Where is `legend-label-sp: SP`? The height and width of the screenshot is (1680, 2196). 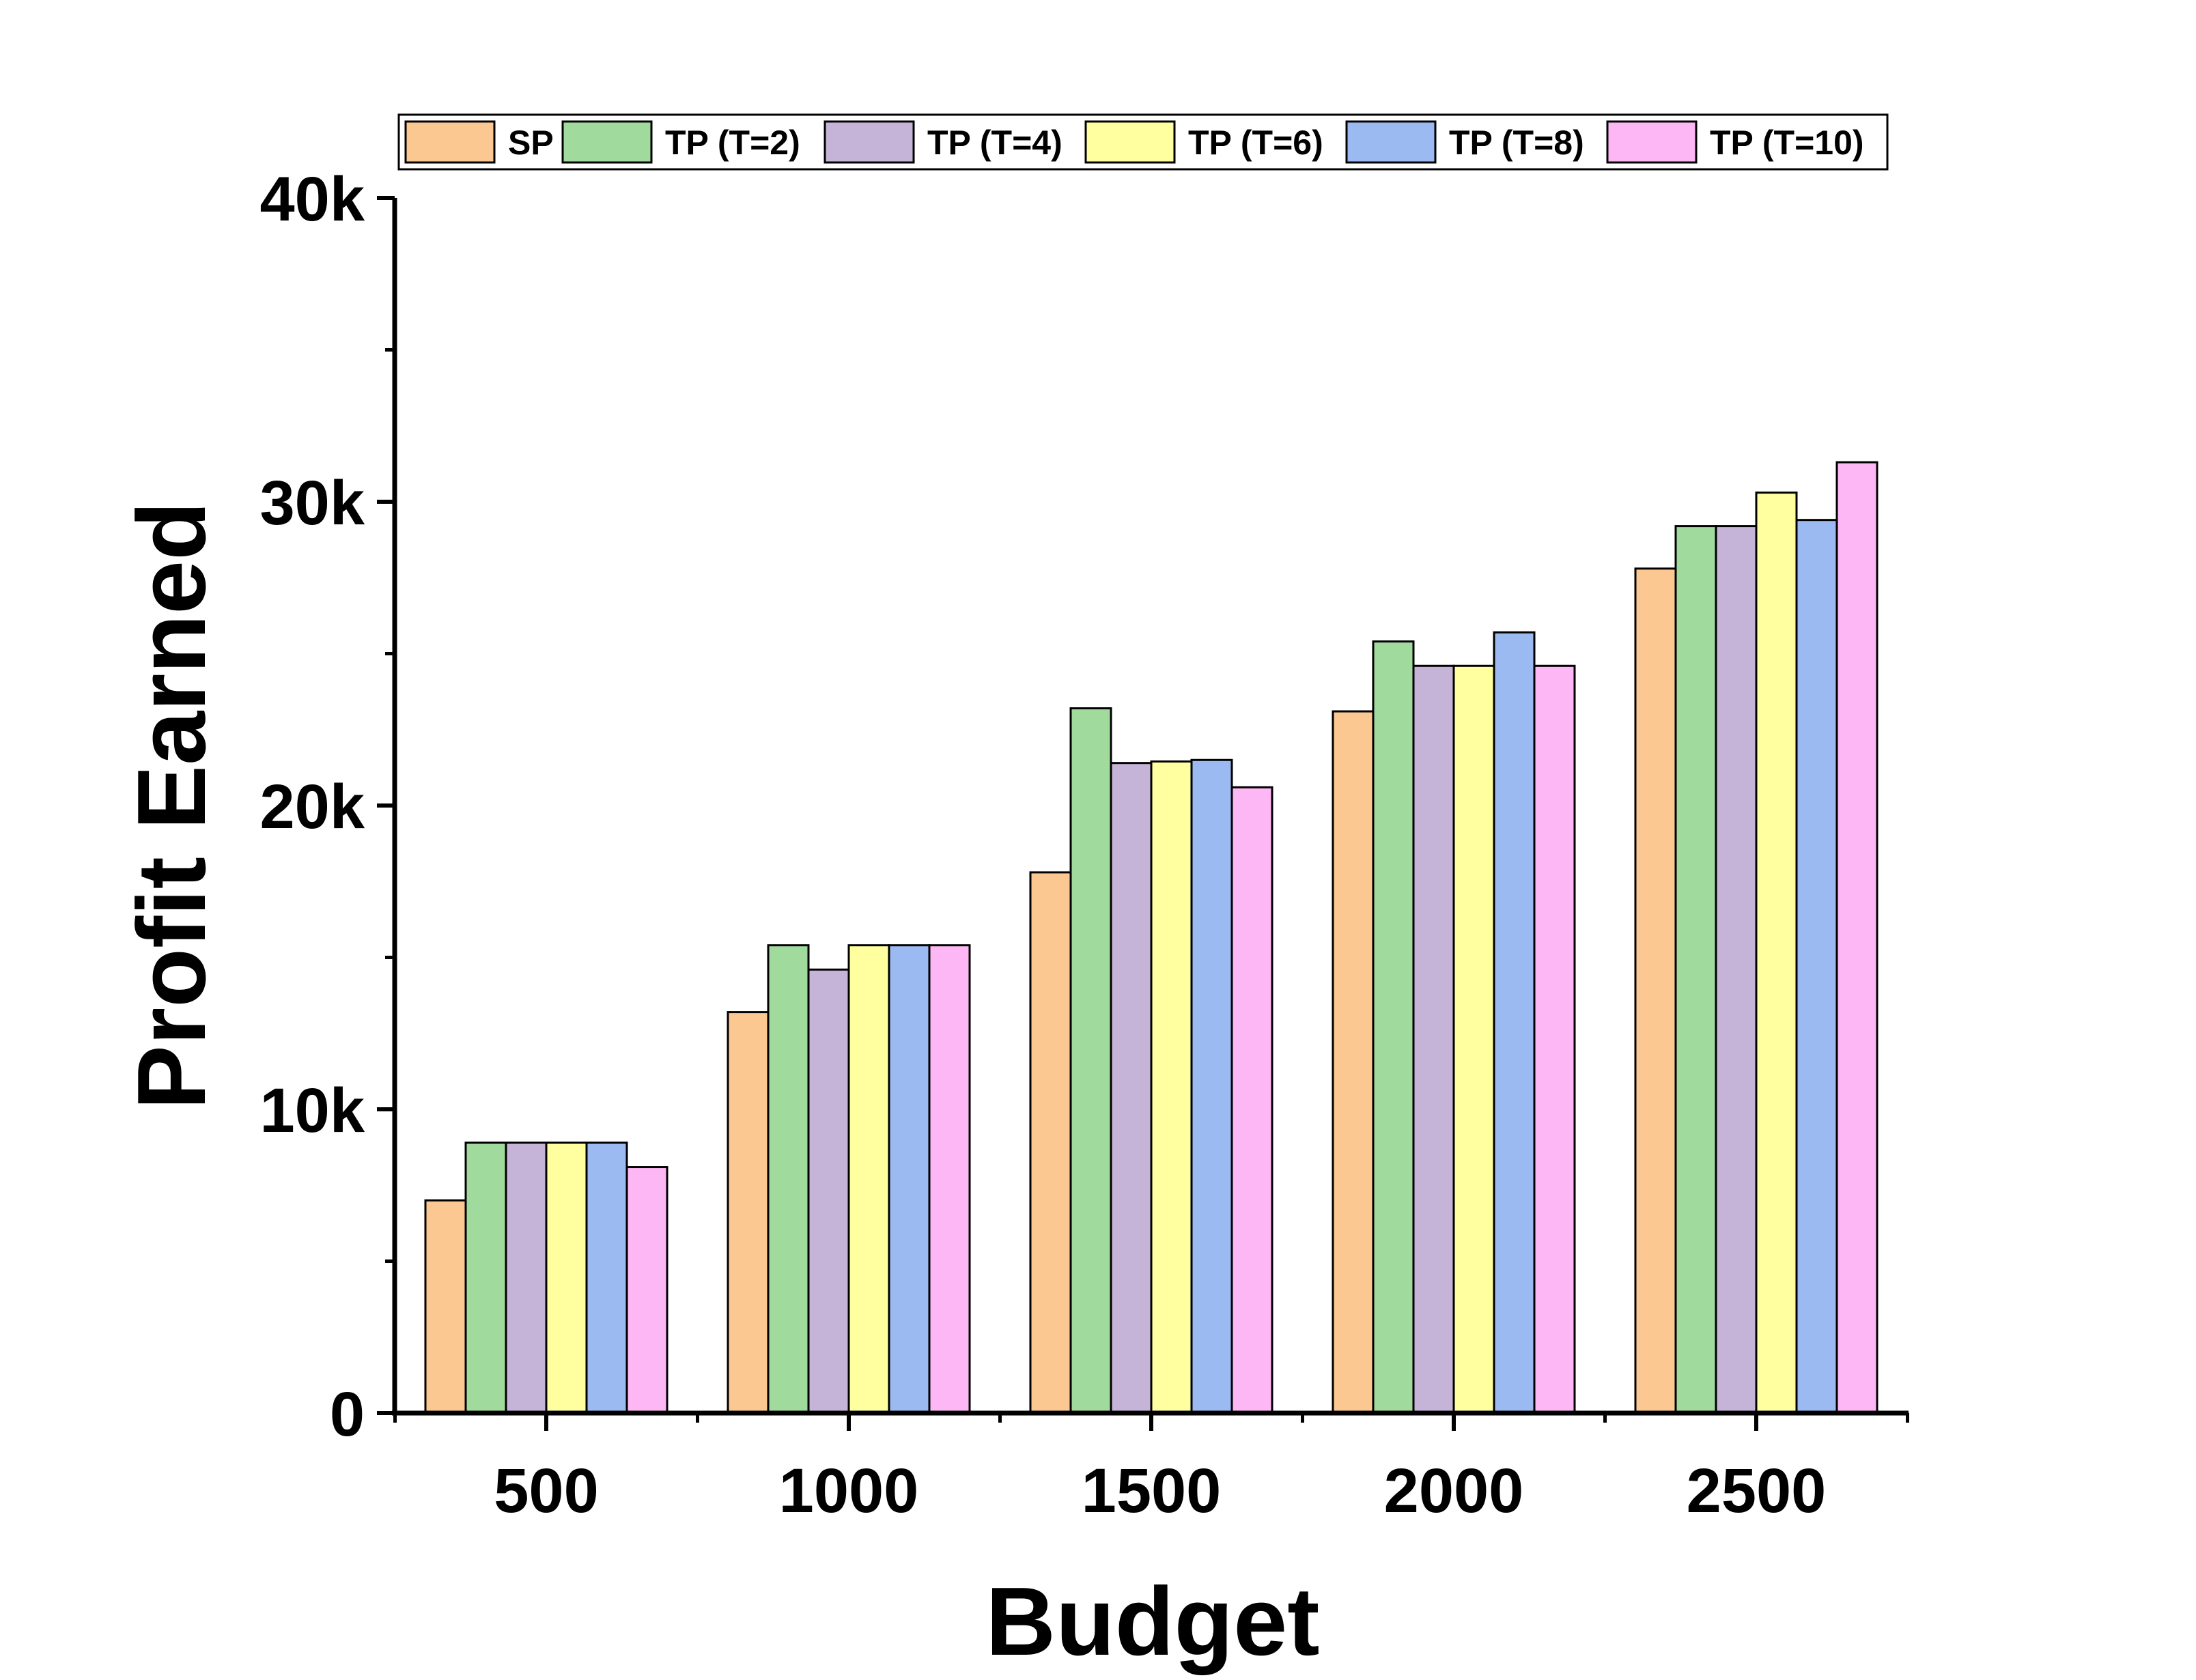 legend-label-sp: SP is located at coordinates (531, 143).